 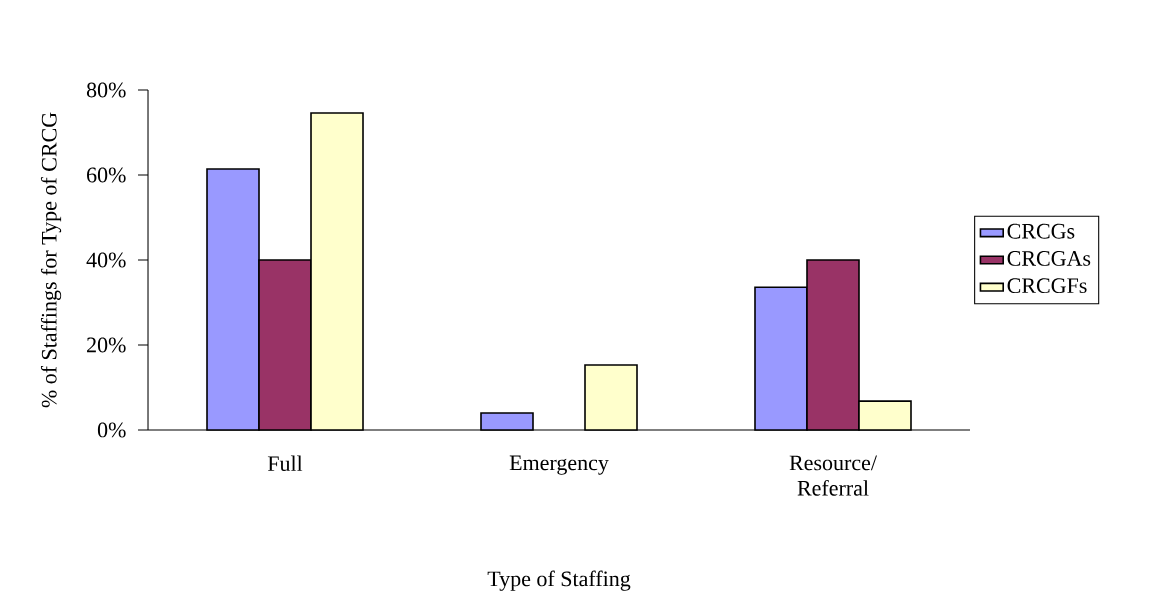 What do you see at coordinates (106, 90) in the screenshot?
I see `y-tick-label: 80%` at bounding box center [106, 90].